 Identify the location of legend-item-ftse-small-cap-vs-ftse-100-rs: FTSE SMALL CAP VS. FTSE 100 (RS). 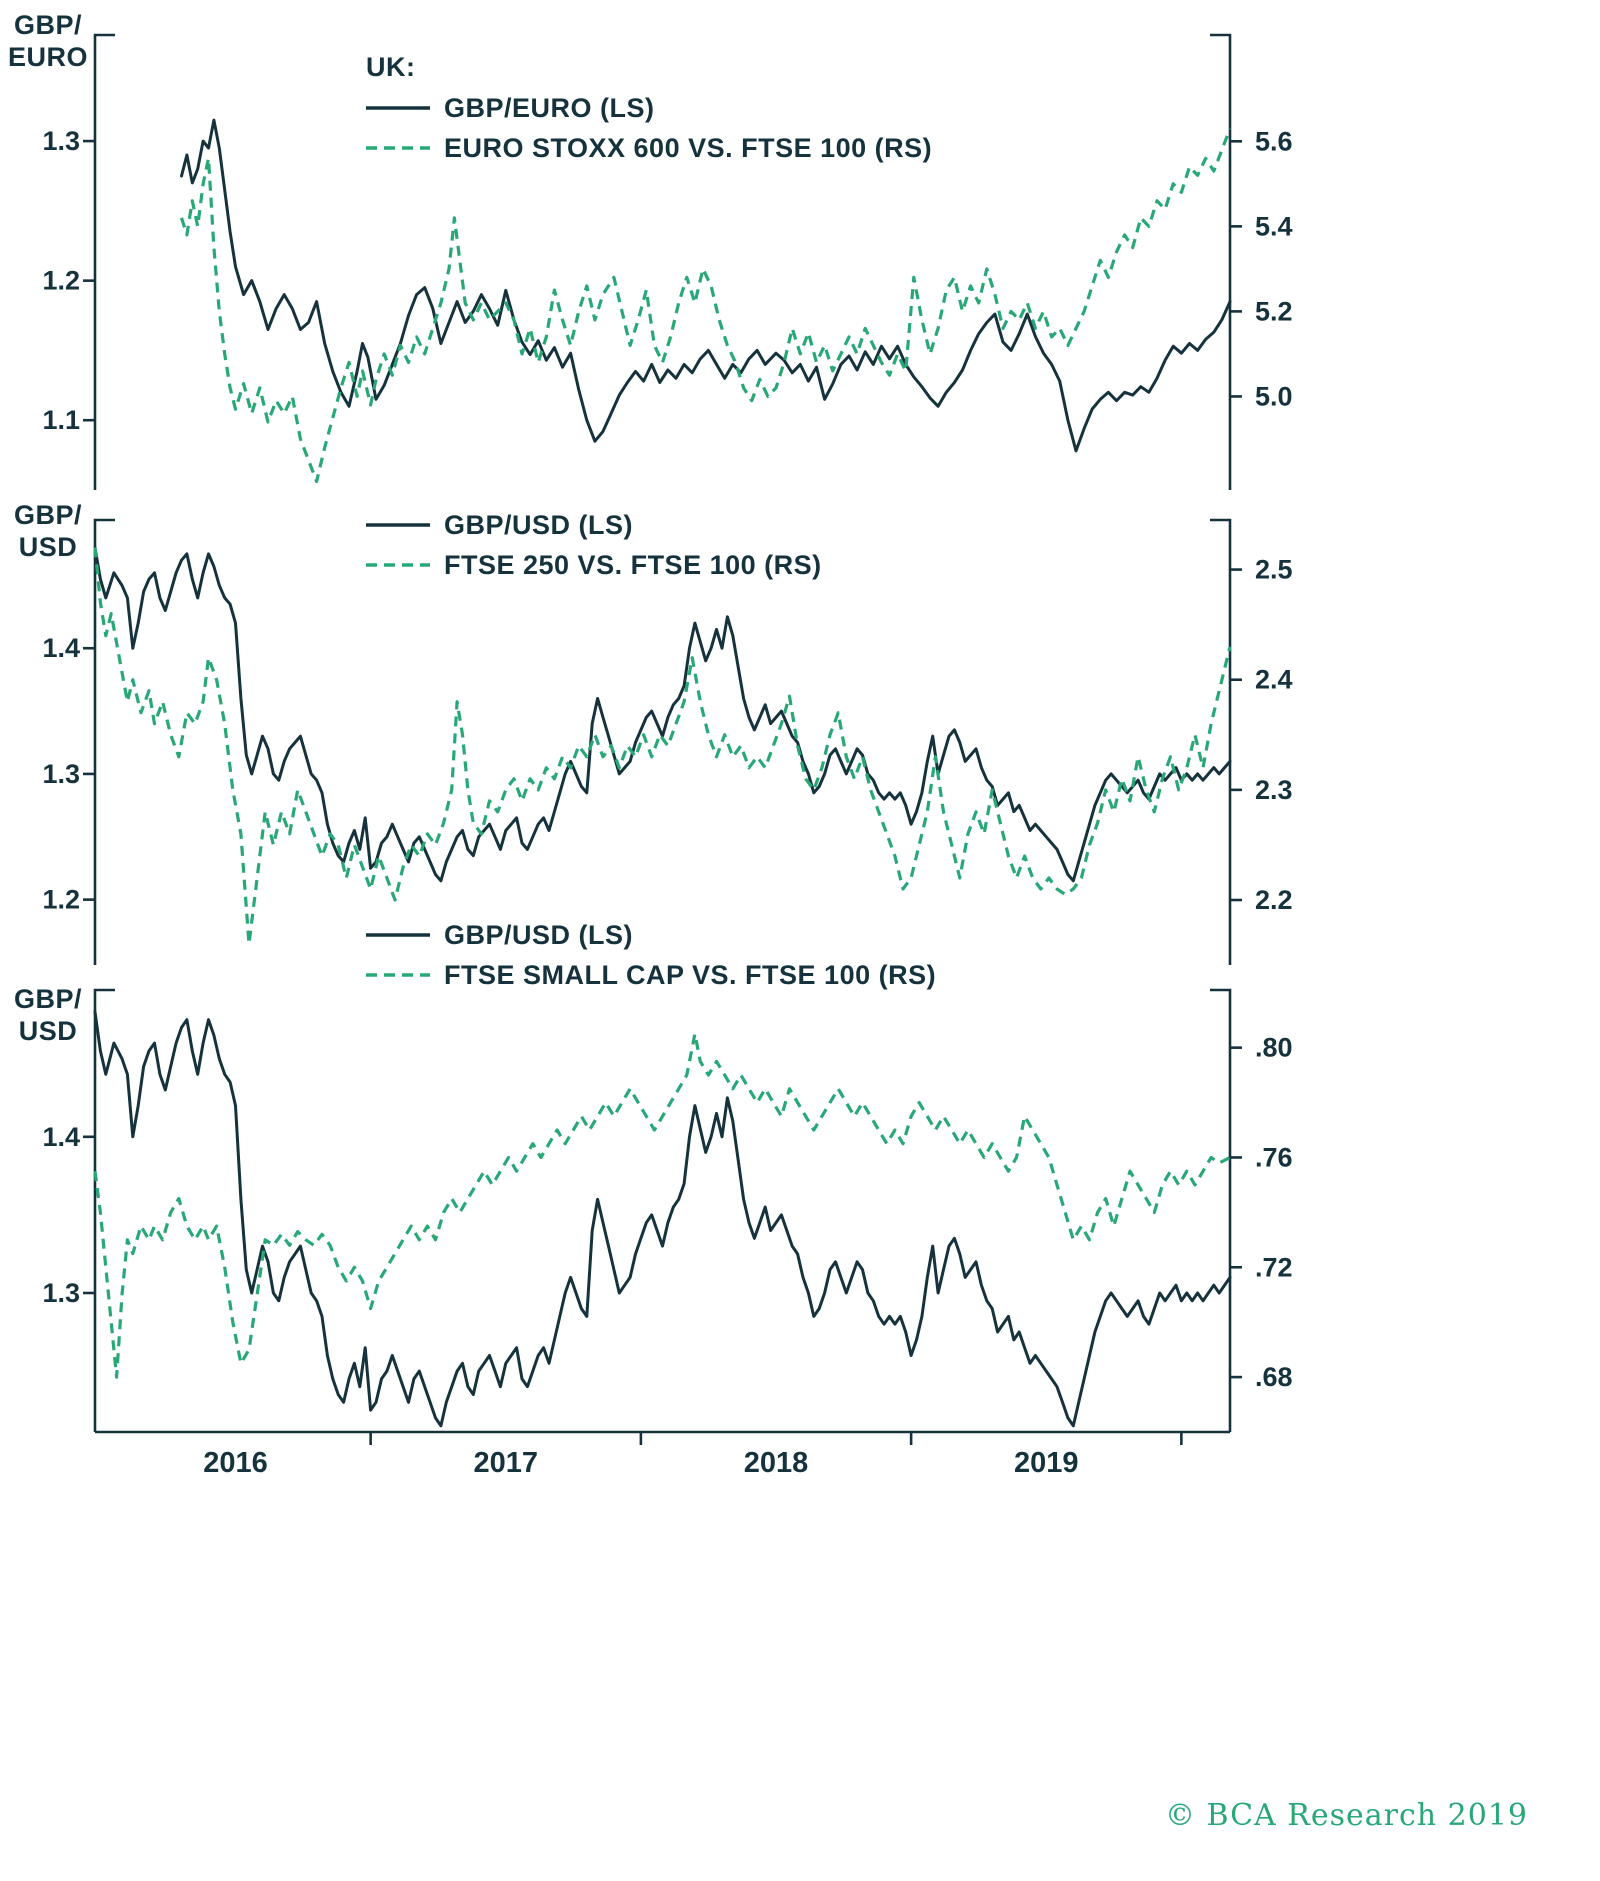
(651, 975).